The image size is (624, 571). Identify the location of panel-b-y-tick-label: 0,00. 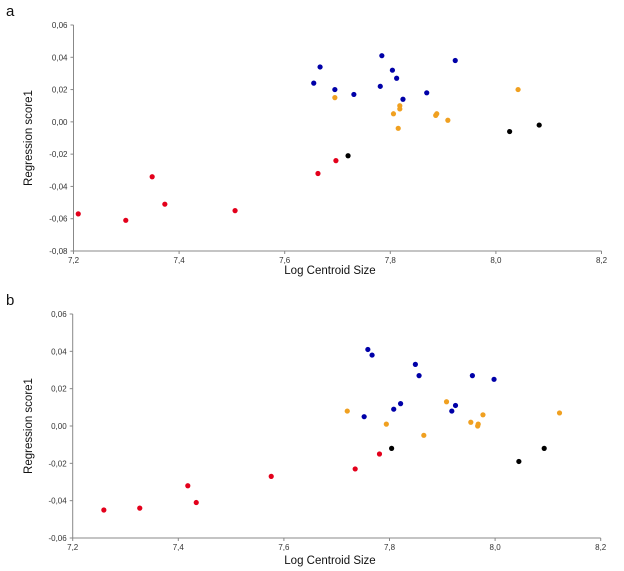
(59, 426).